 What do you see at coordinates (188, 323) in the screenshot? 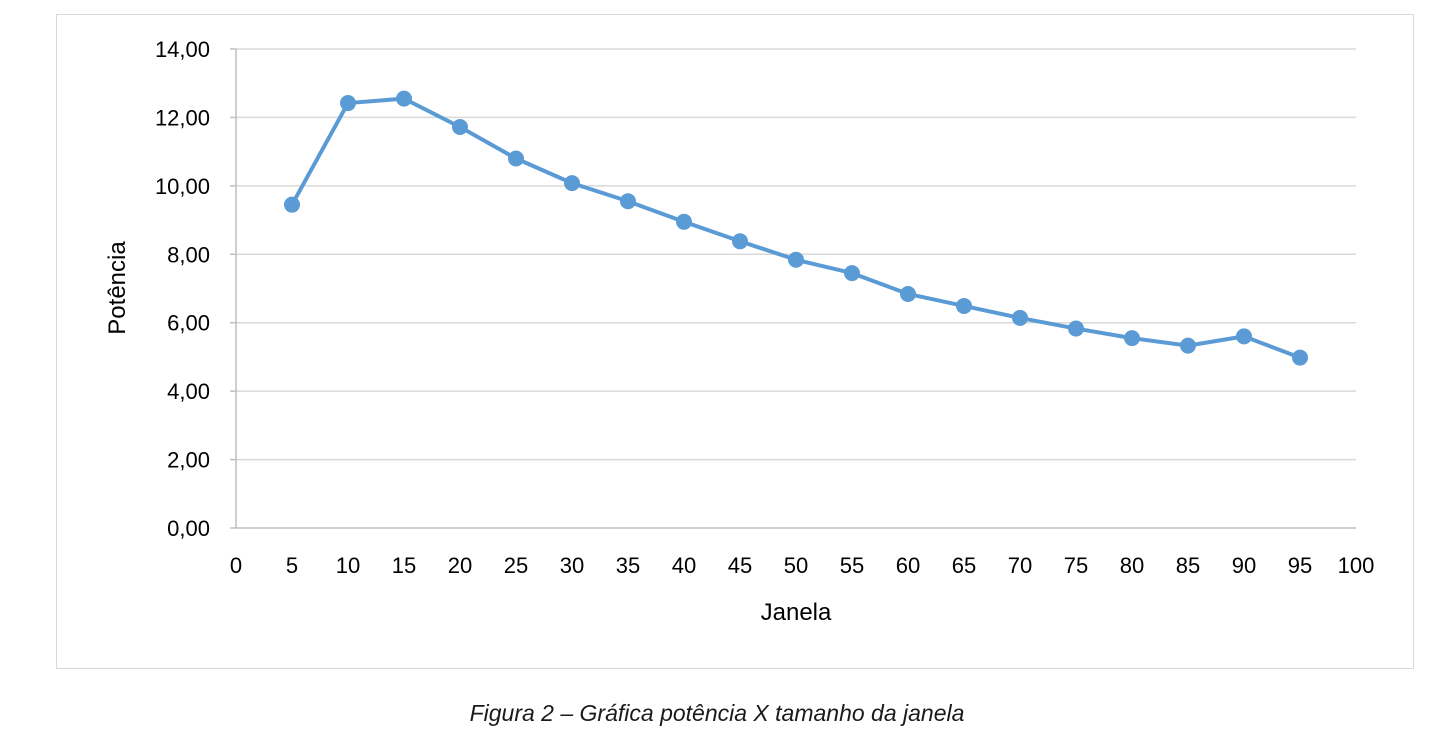
I see `y-tick-label: 6,00` at bounding box center [188, 323].